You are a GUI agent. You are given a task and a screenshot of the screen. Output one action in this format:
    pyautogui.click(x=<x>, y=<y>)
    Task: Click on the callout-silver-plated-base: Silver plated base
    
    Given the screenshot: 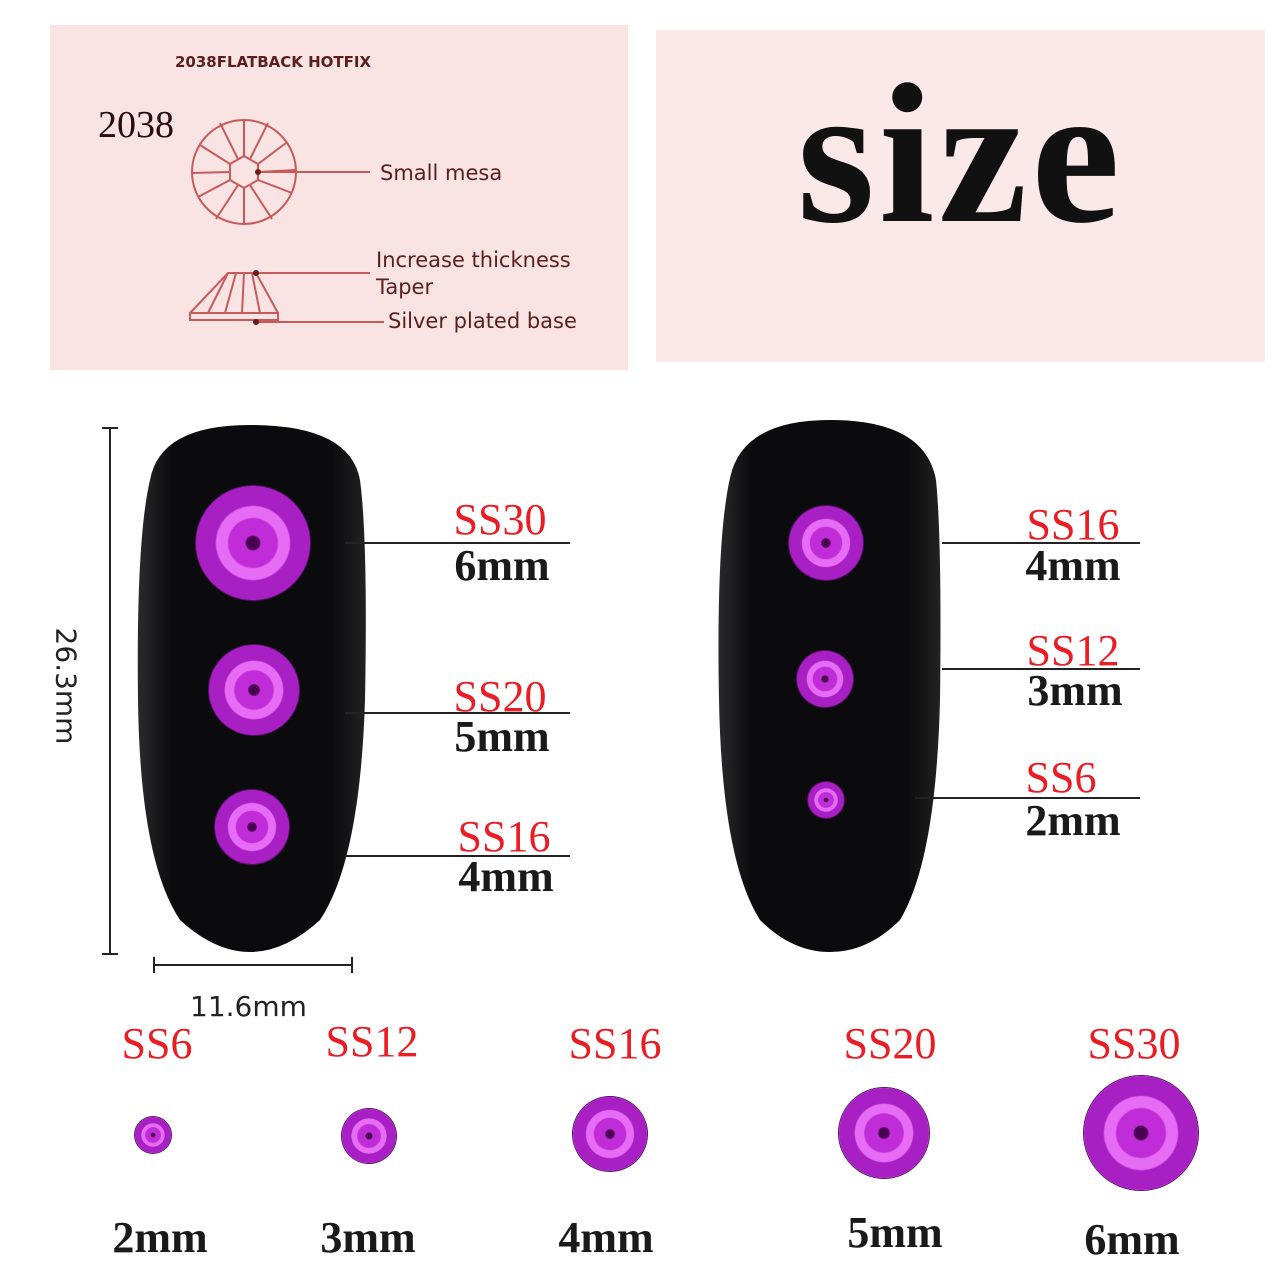 What is the action you would take?
    pyautogui.click(x=482, y=321)
    